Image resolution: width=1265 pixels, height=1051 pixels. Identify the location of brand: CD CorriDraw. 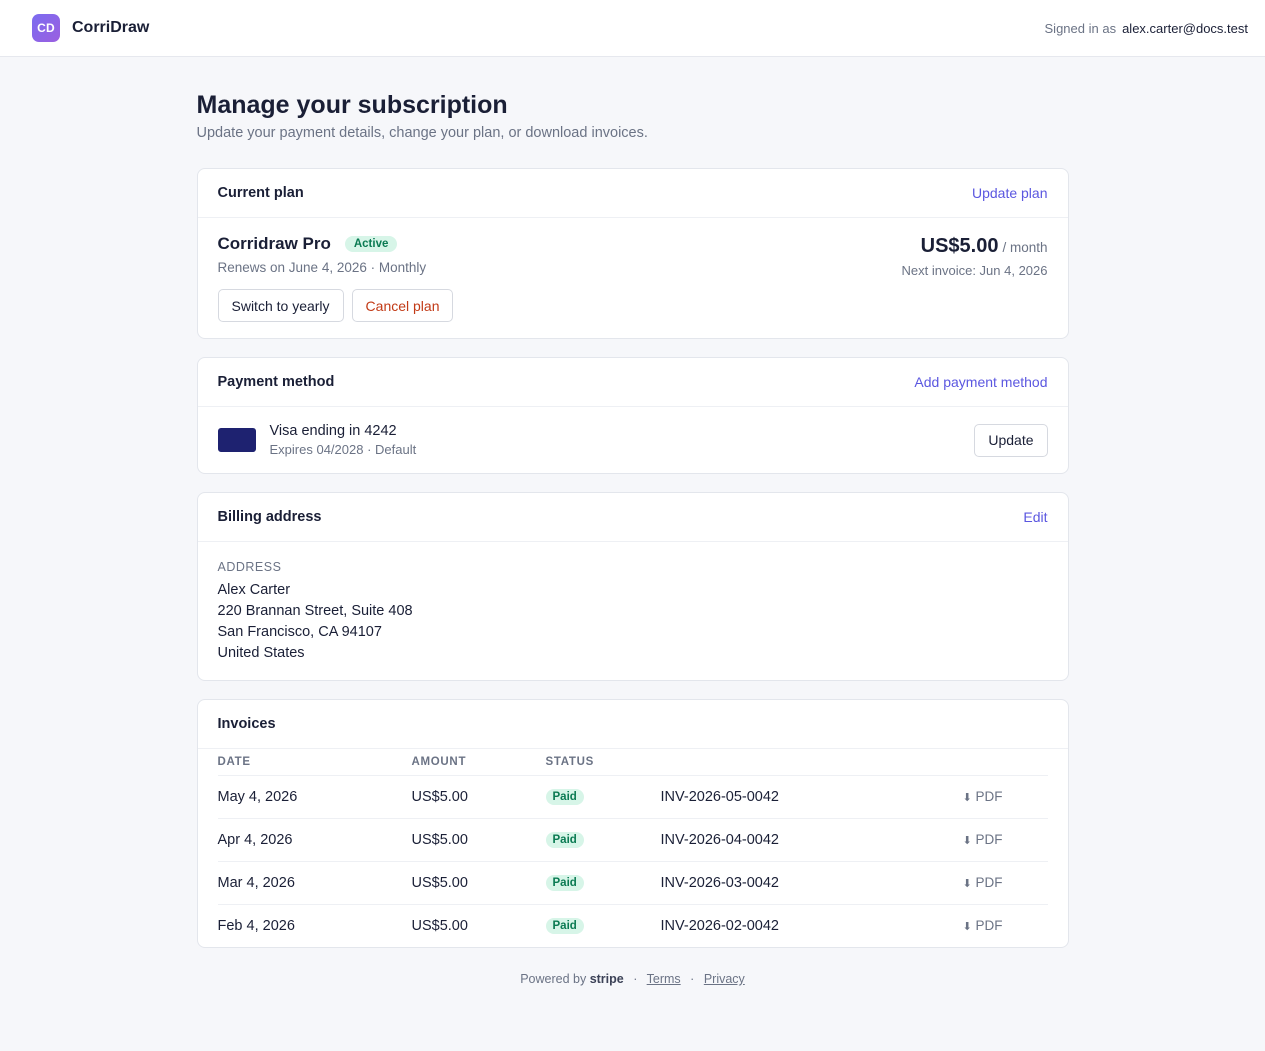
(90, 28).